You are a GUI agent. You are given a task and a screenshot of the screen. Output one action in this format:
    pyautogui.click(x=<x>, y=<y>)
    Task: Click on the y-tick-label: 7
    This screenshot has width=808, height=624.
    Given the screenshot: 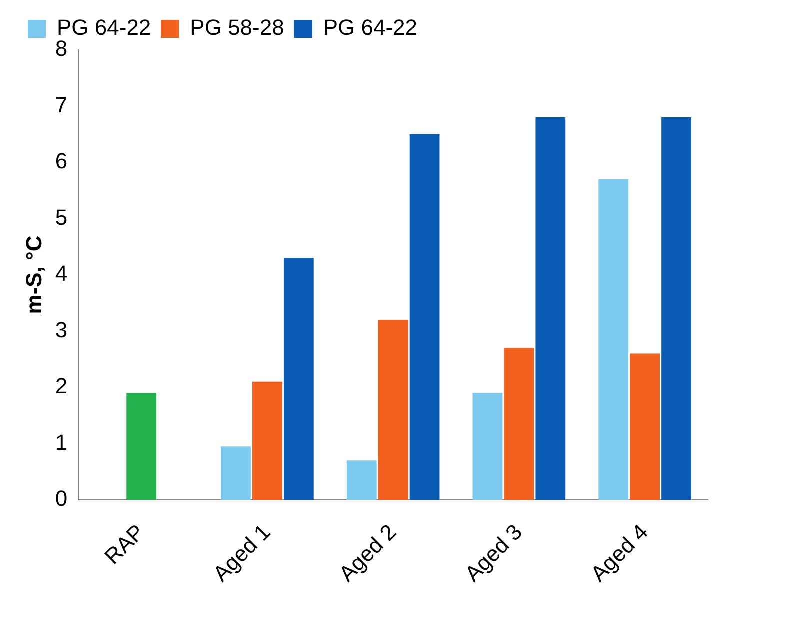 What is the action you would take?
    pyautogui.click(x=61, y=105)
    